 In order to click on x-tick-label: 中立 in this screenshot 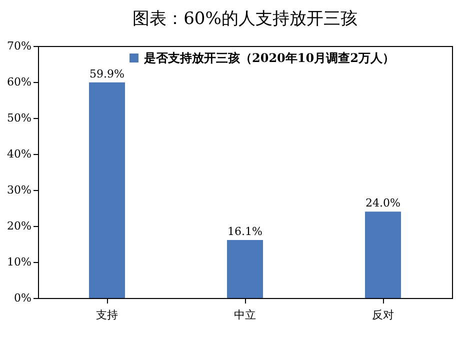, I will do `click(245, 315)`.